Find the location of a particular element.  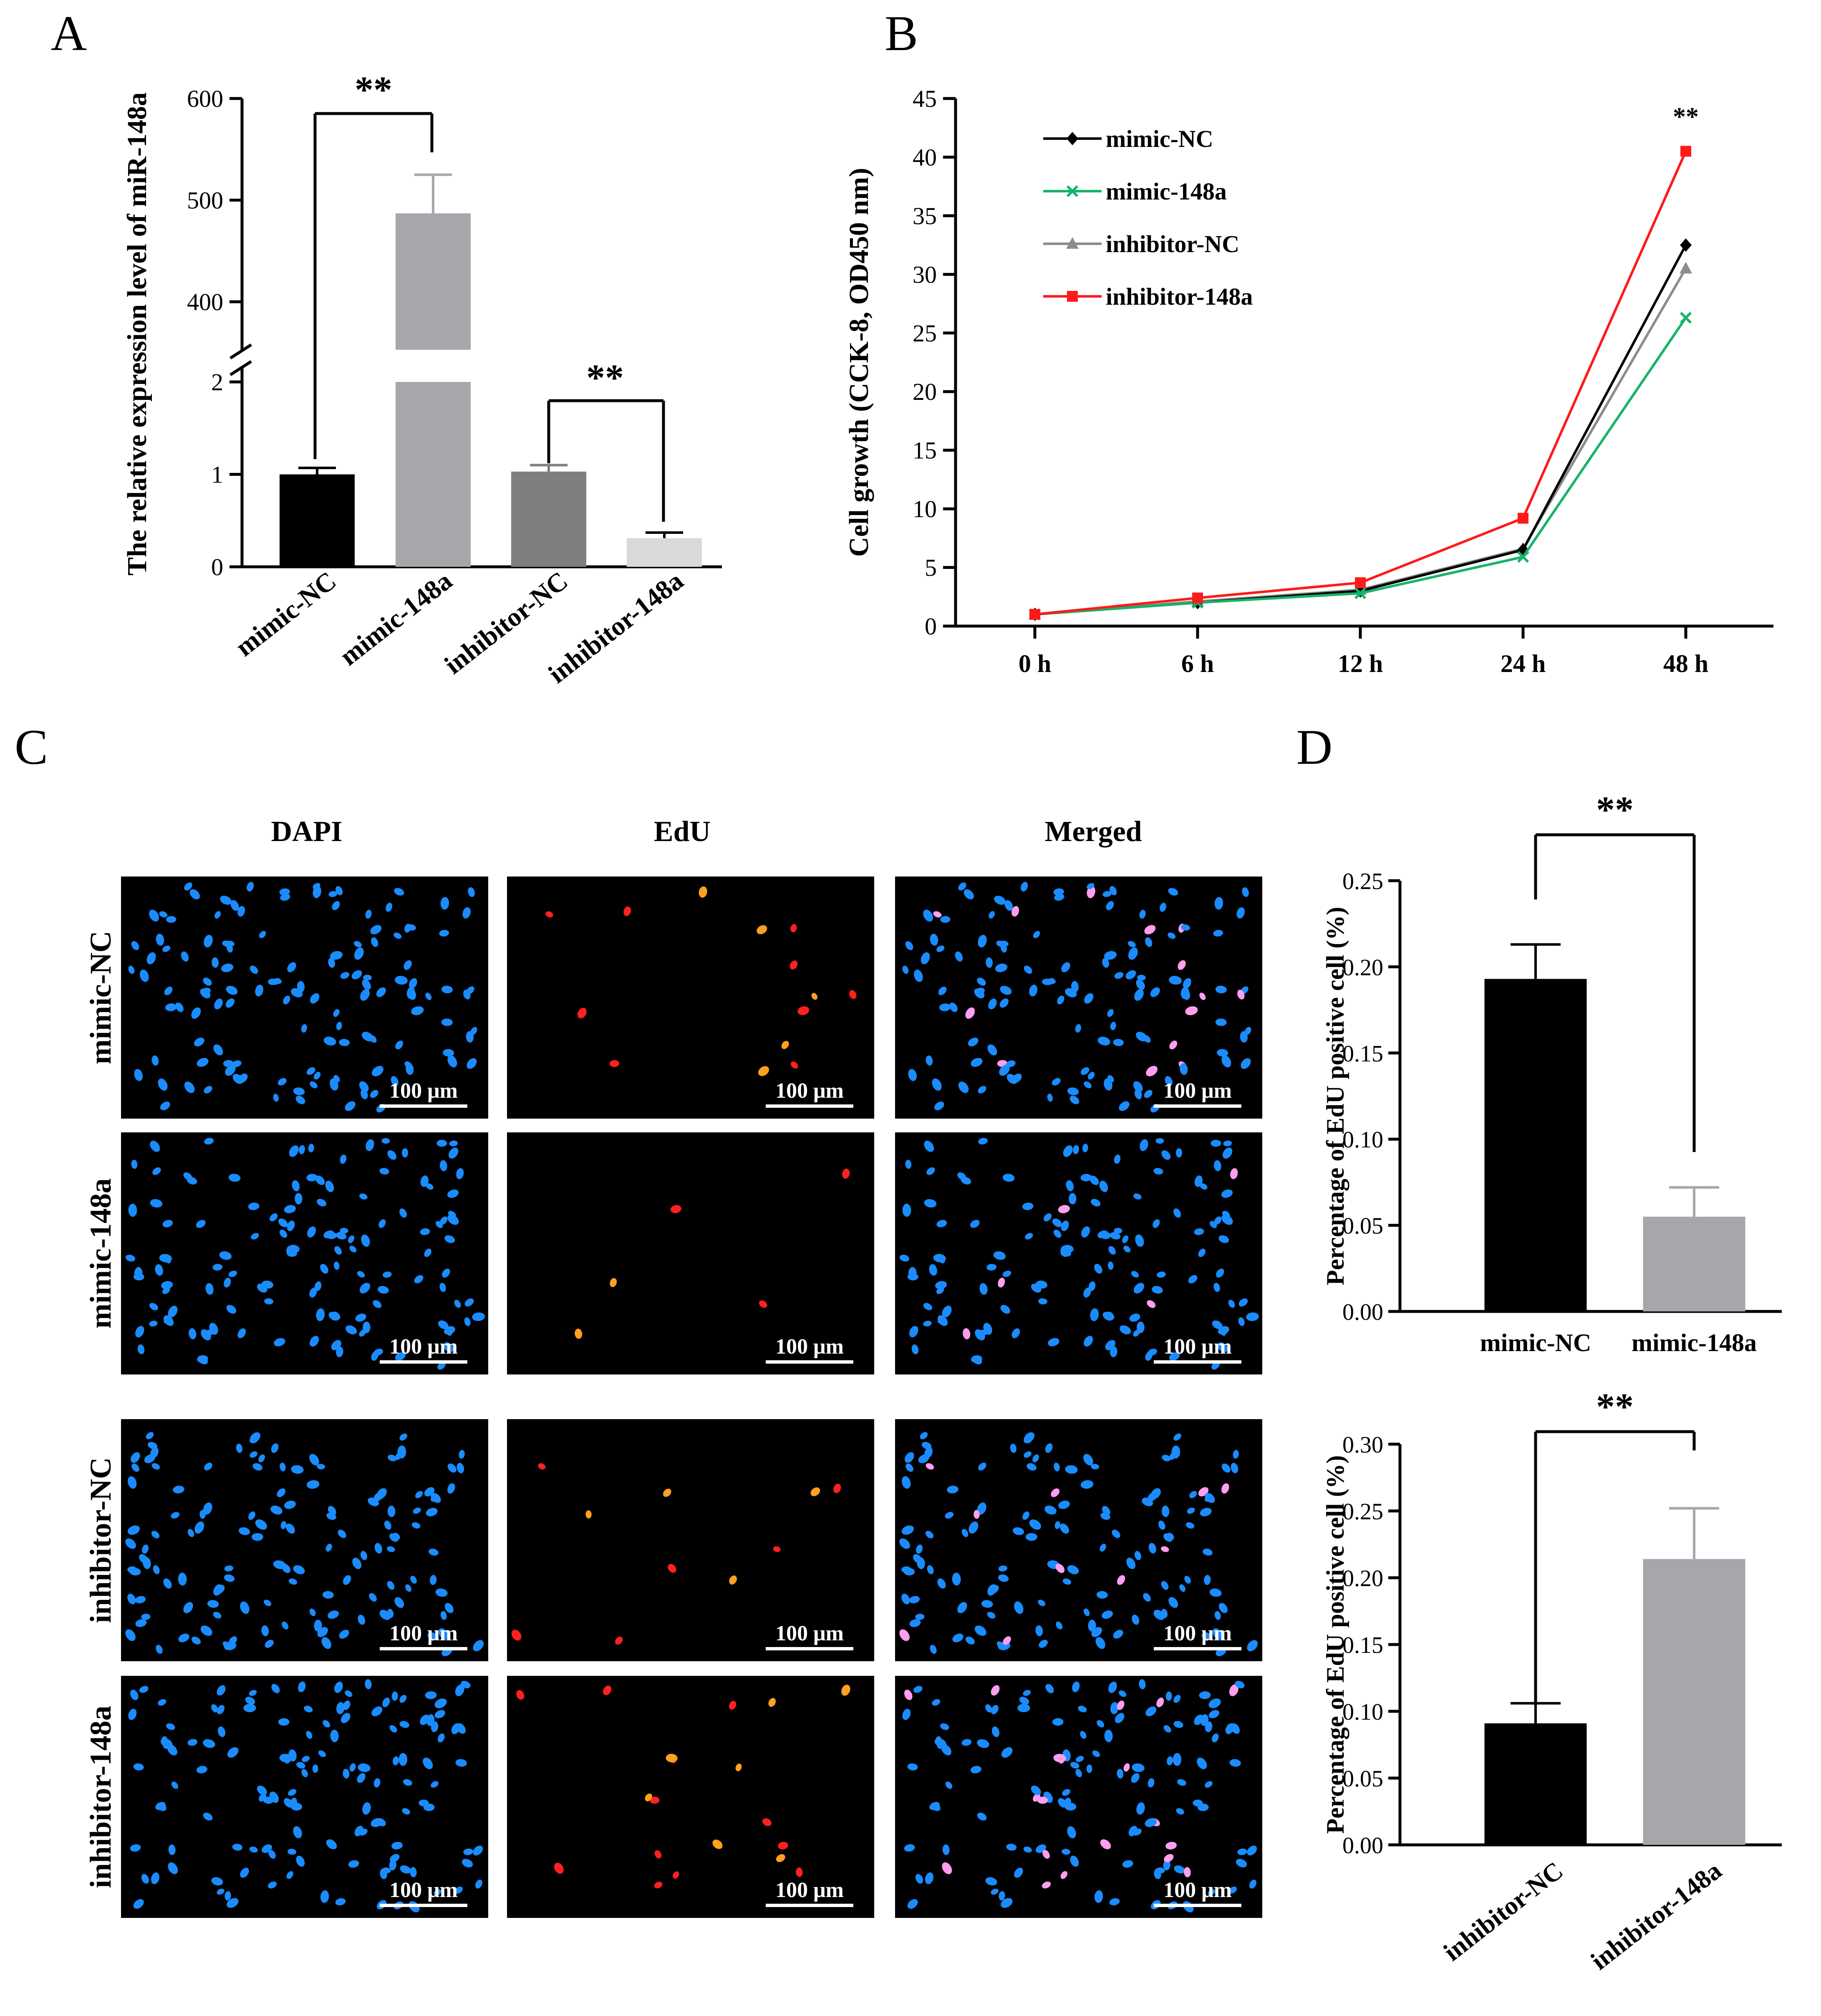

series-line-inhibitor-148a is located at coordinates (1360, 383).